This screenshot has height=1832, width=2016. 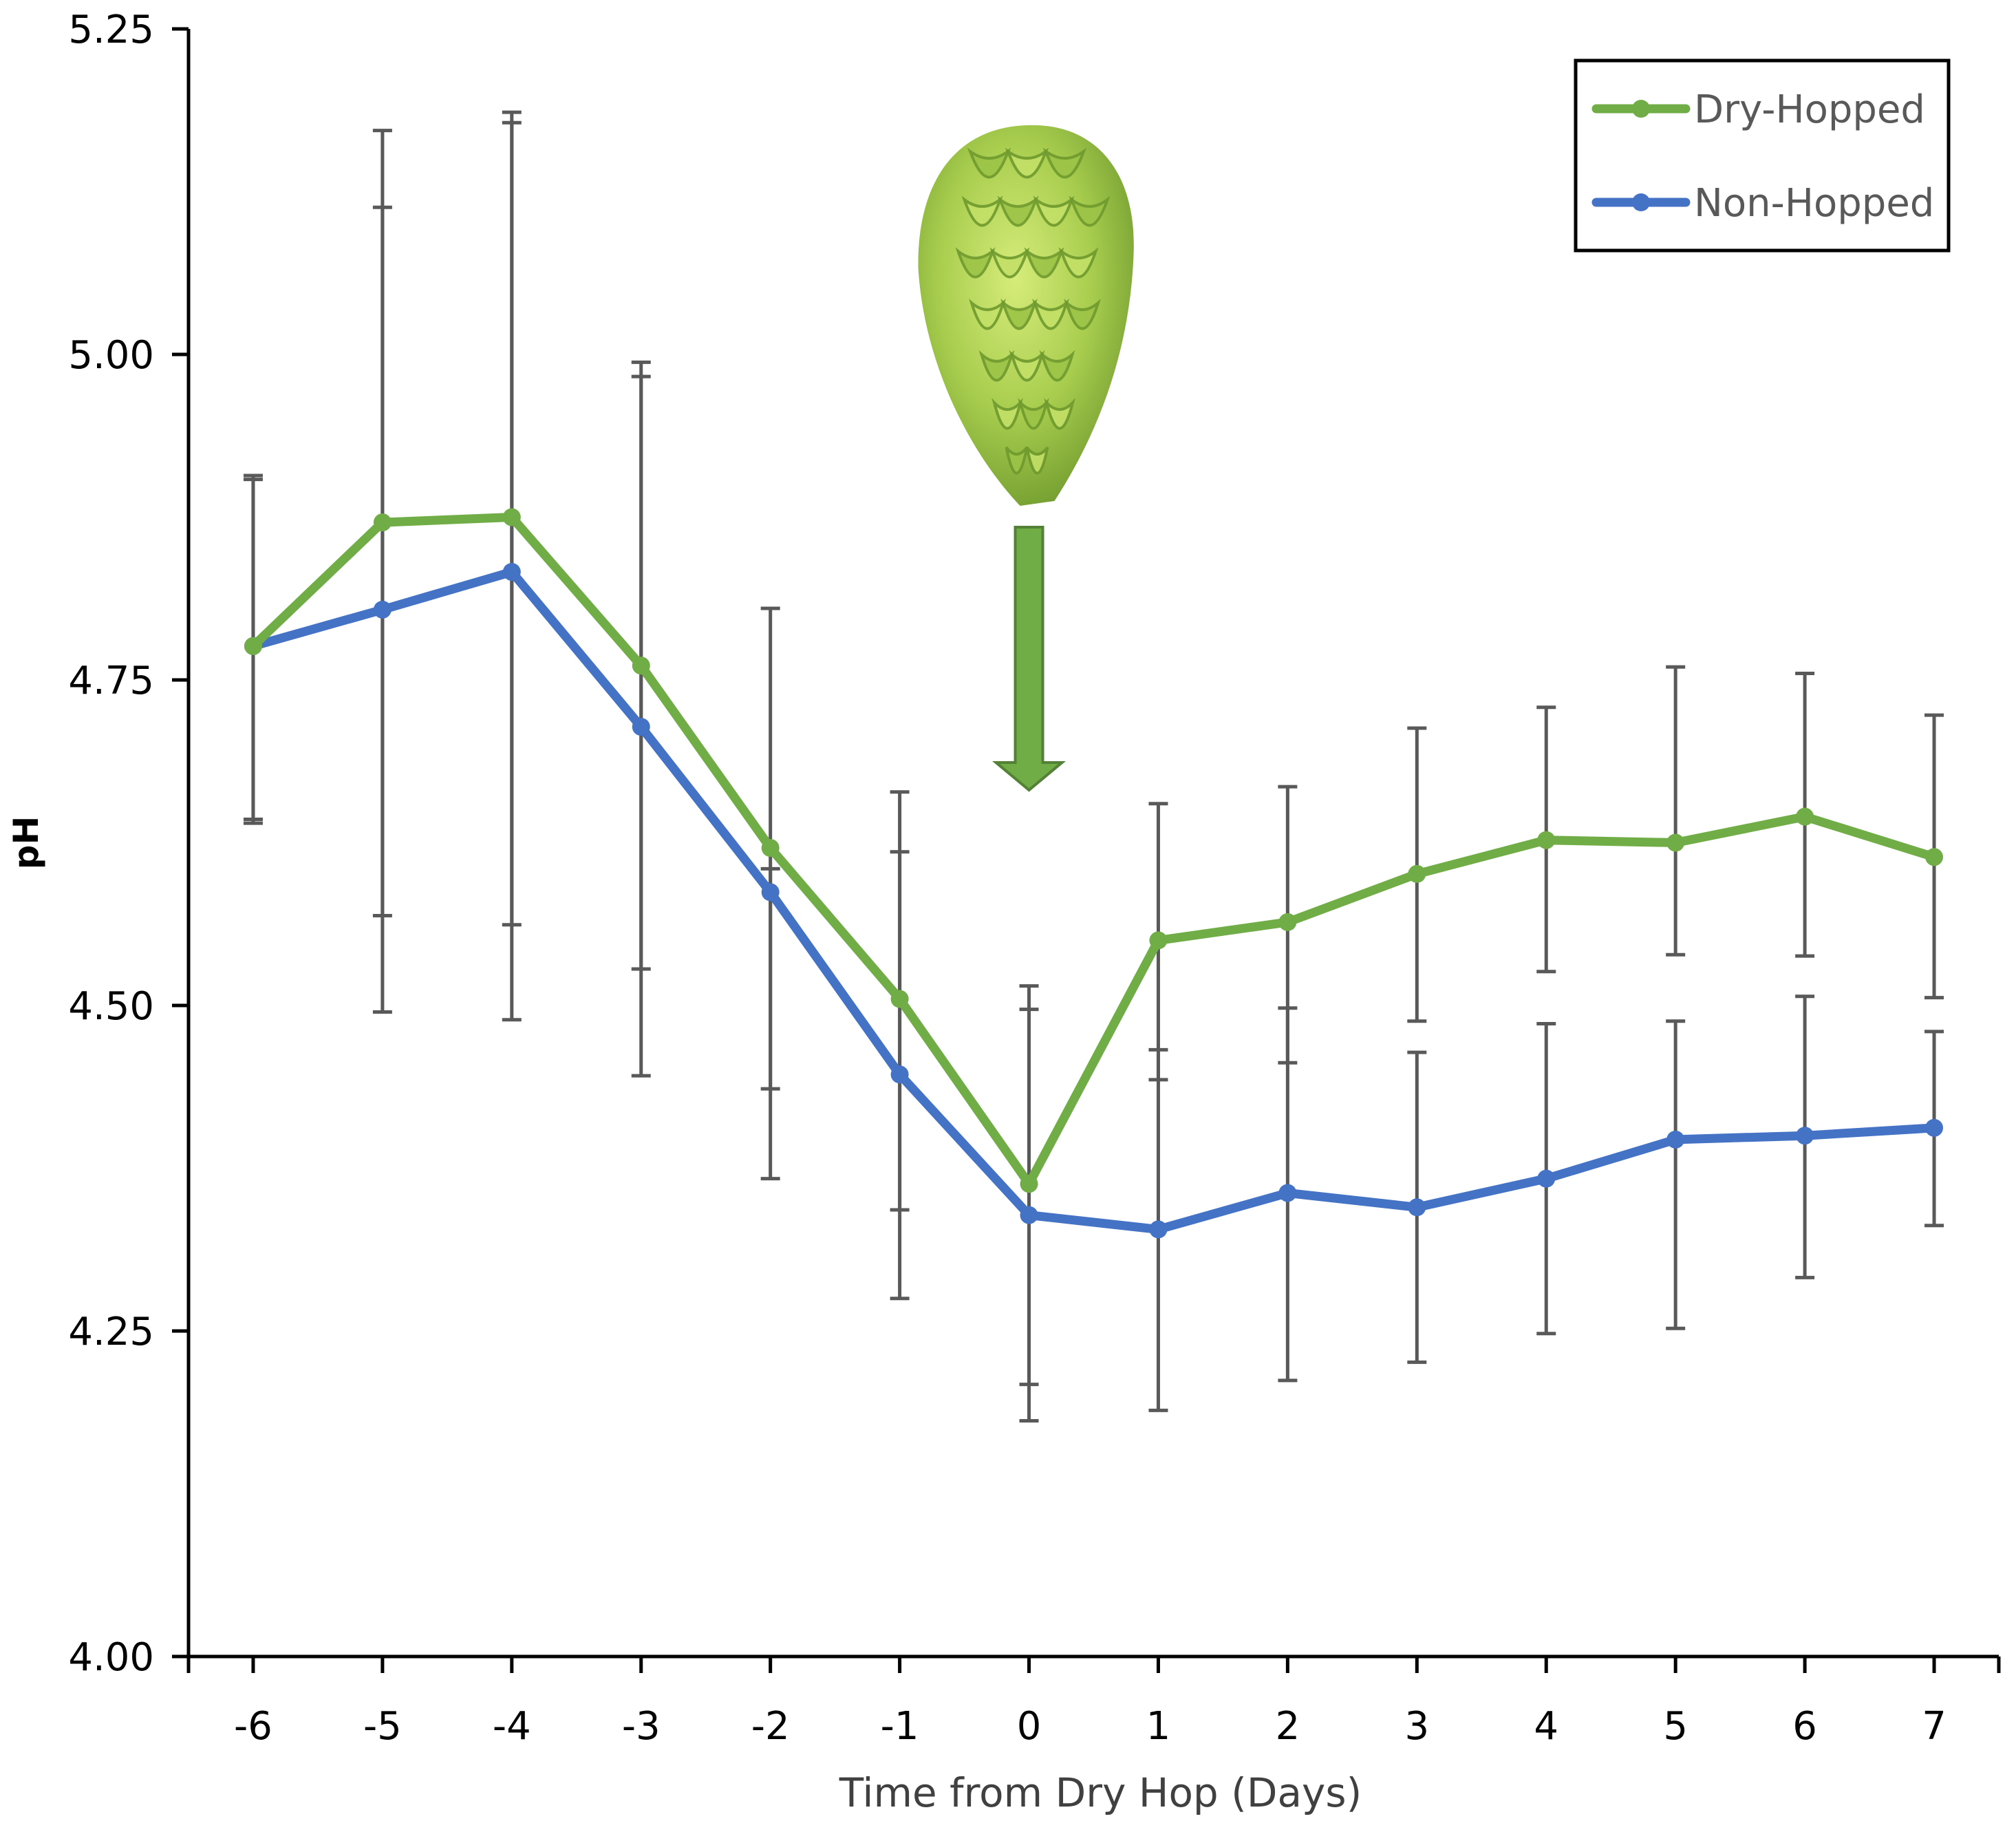 I want to click on x-tick-label: 2, so click(x=1288, y=1726).